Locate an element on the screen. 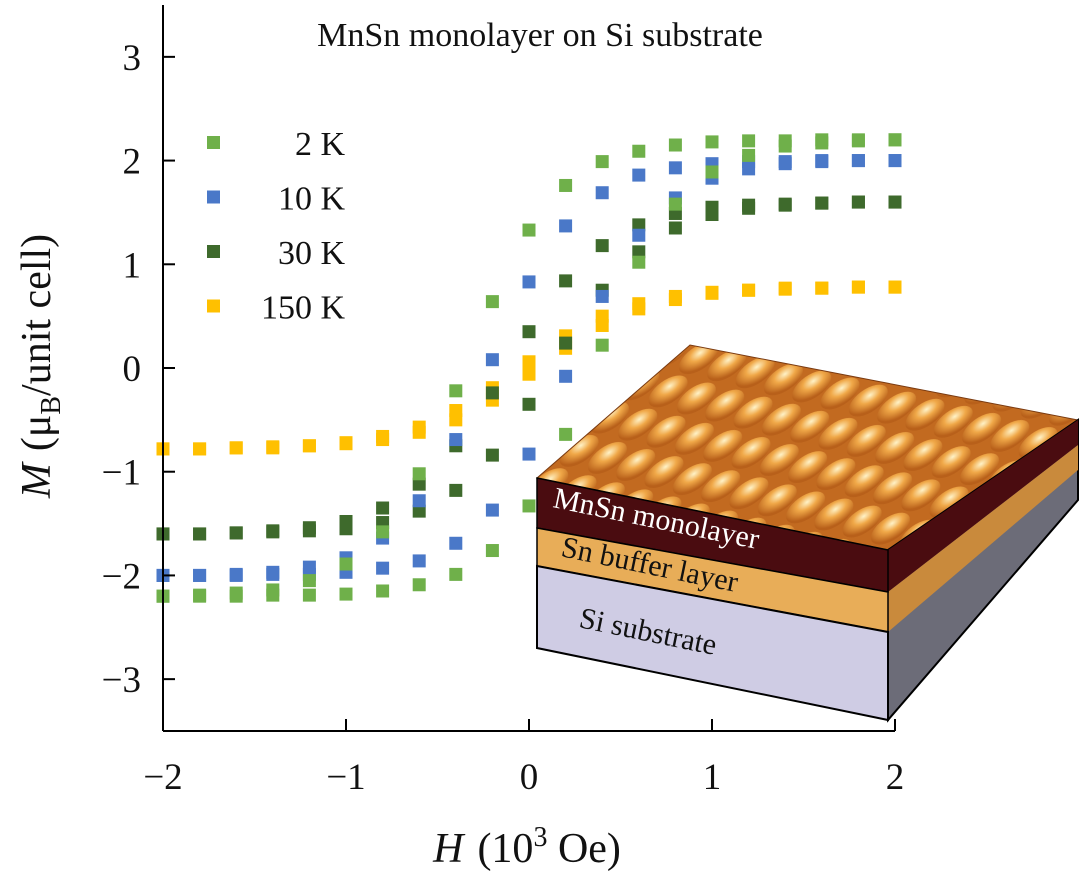 The width and height of the screenshot is (1080, 879). legend-label: 150 K is located at coordinates (303, 308).